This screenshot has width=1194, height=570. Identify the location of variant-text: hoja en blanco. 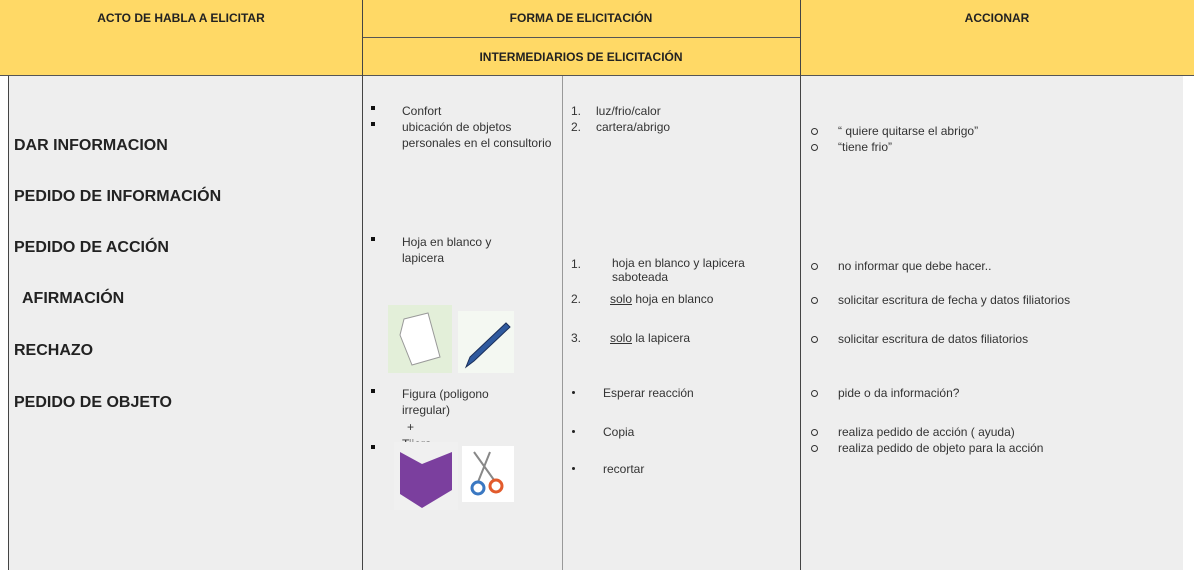
(673, 299).